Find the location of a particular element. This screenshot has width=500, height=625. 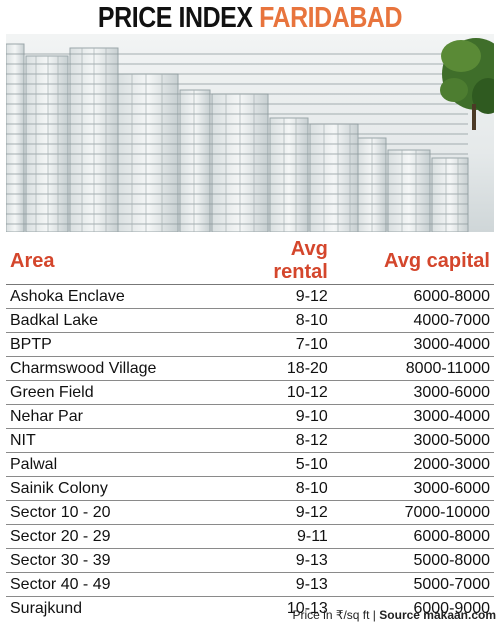

capital-cell: 2000-3000 is located at coordinates (415, 464).